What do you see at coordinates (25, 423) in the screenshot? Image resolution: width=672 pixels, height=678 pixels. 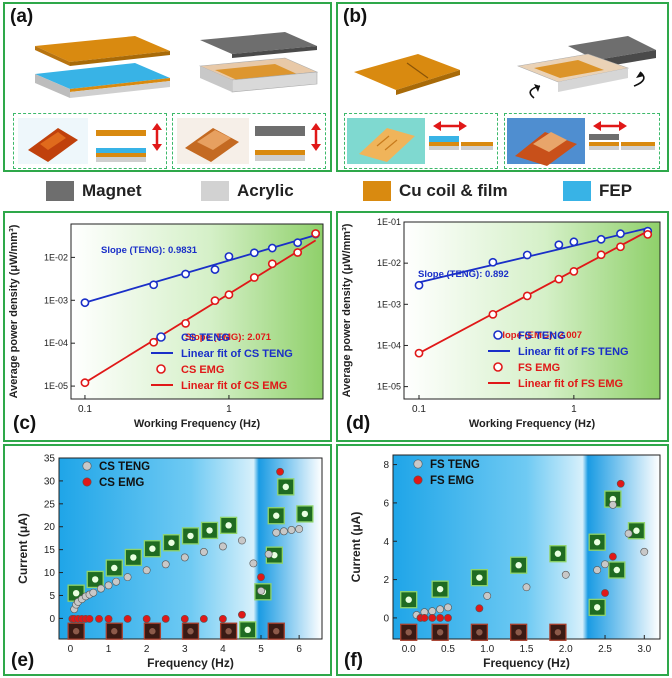 I see `panel-label-c: (c)` at bounding box center [25, 423].